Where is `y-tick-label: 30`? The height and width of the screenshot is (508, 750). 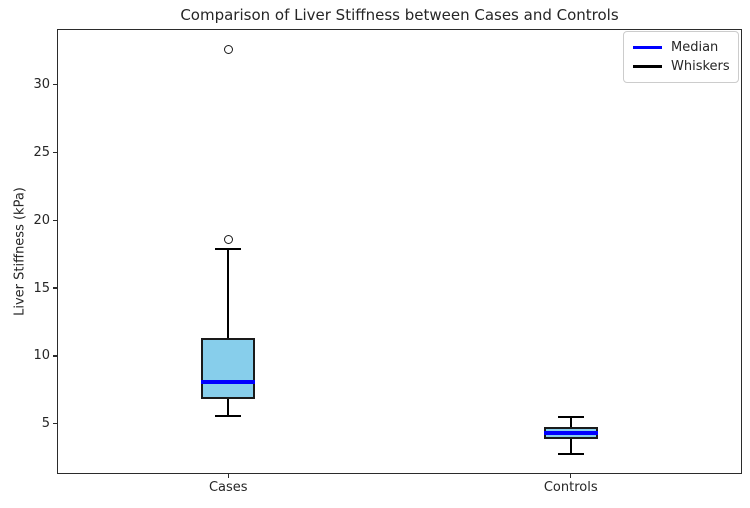 y-tick-label: 30 is located at coordinates (41, 85).